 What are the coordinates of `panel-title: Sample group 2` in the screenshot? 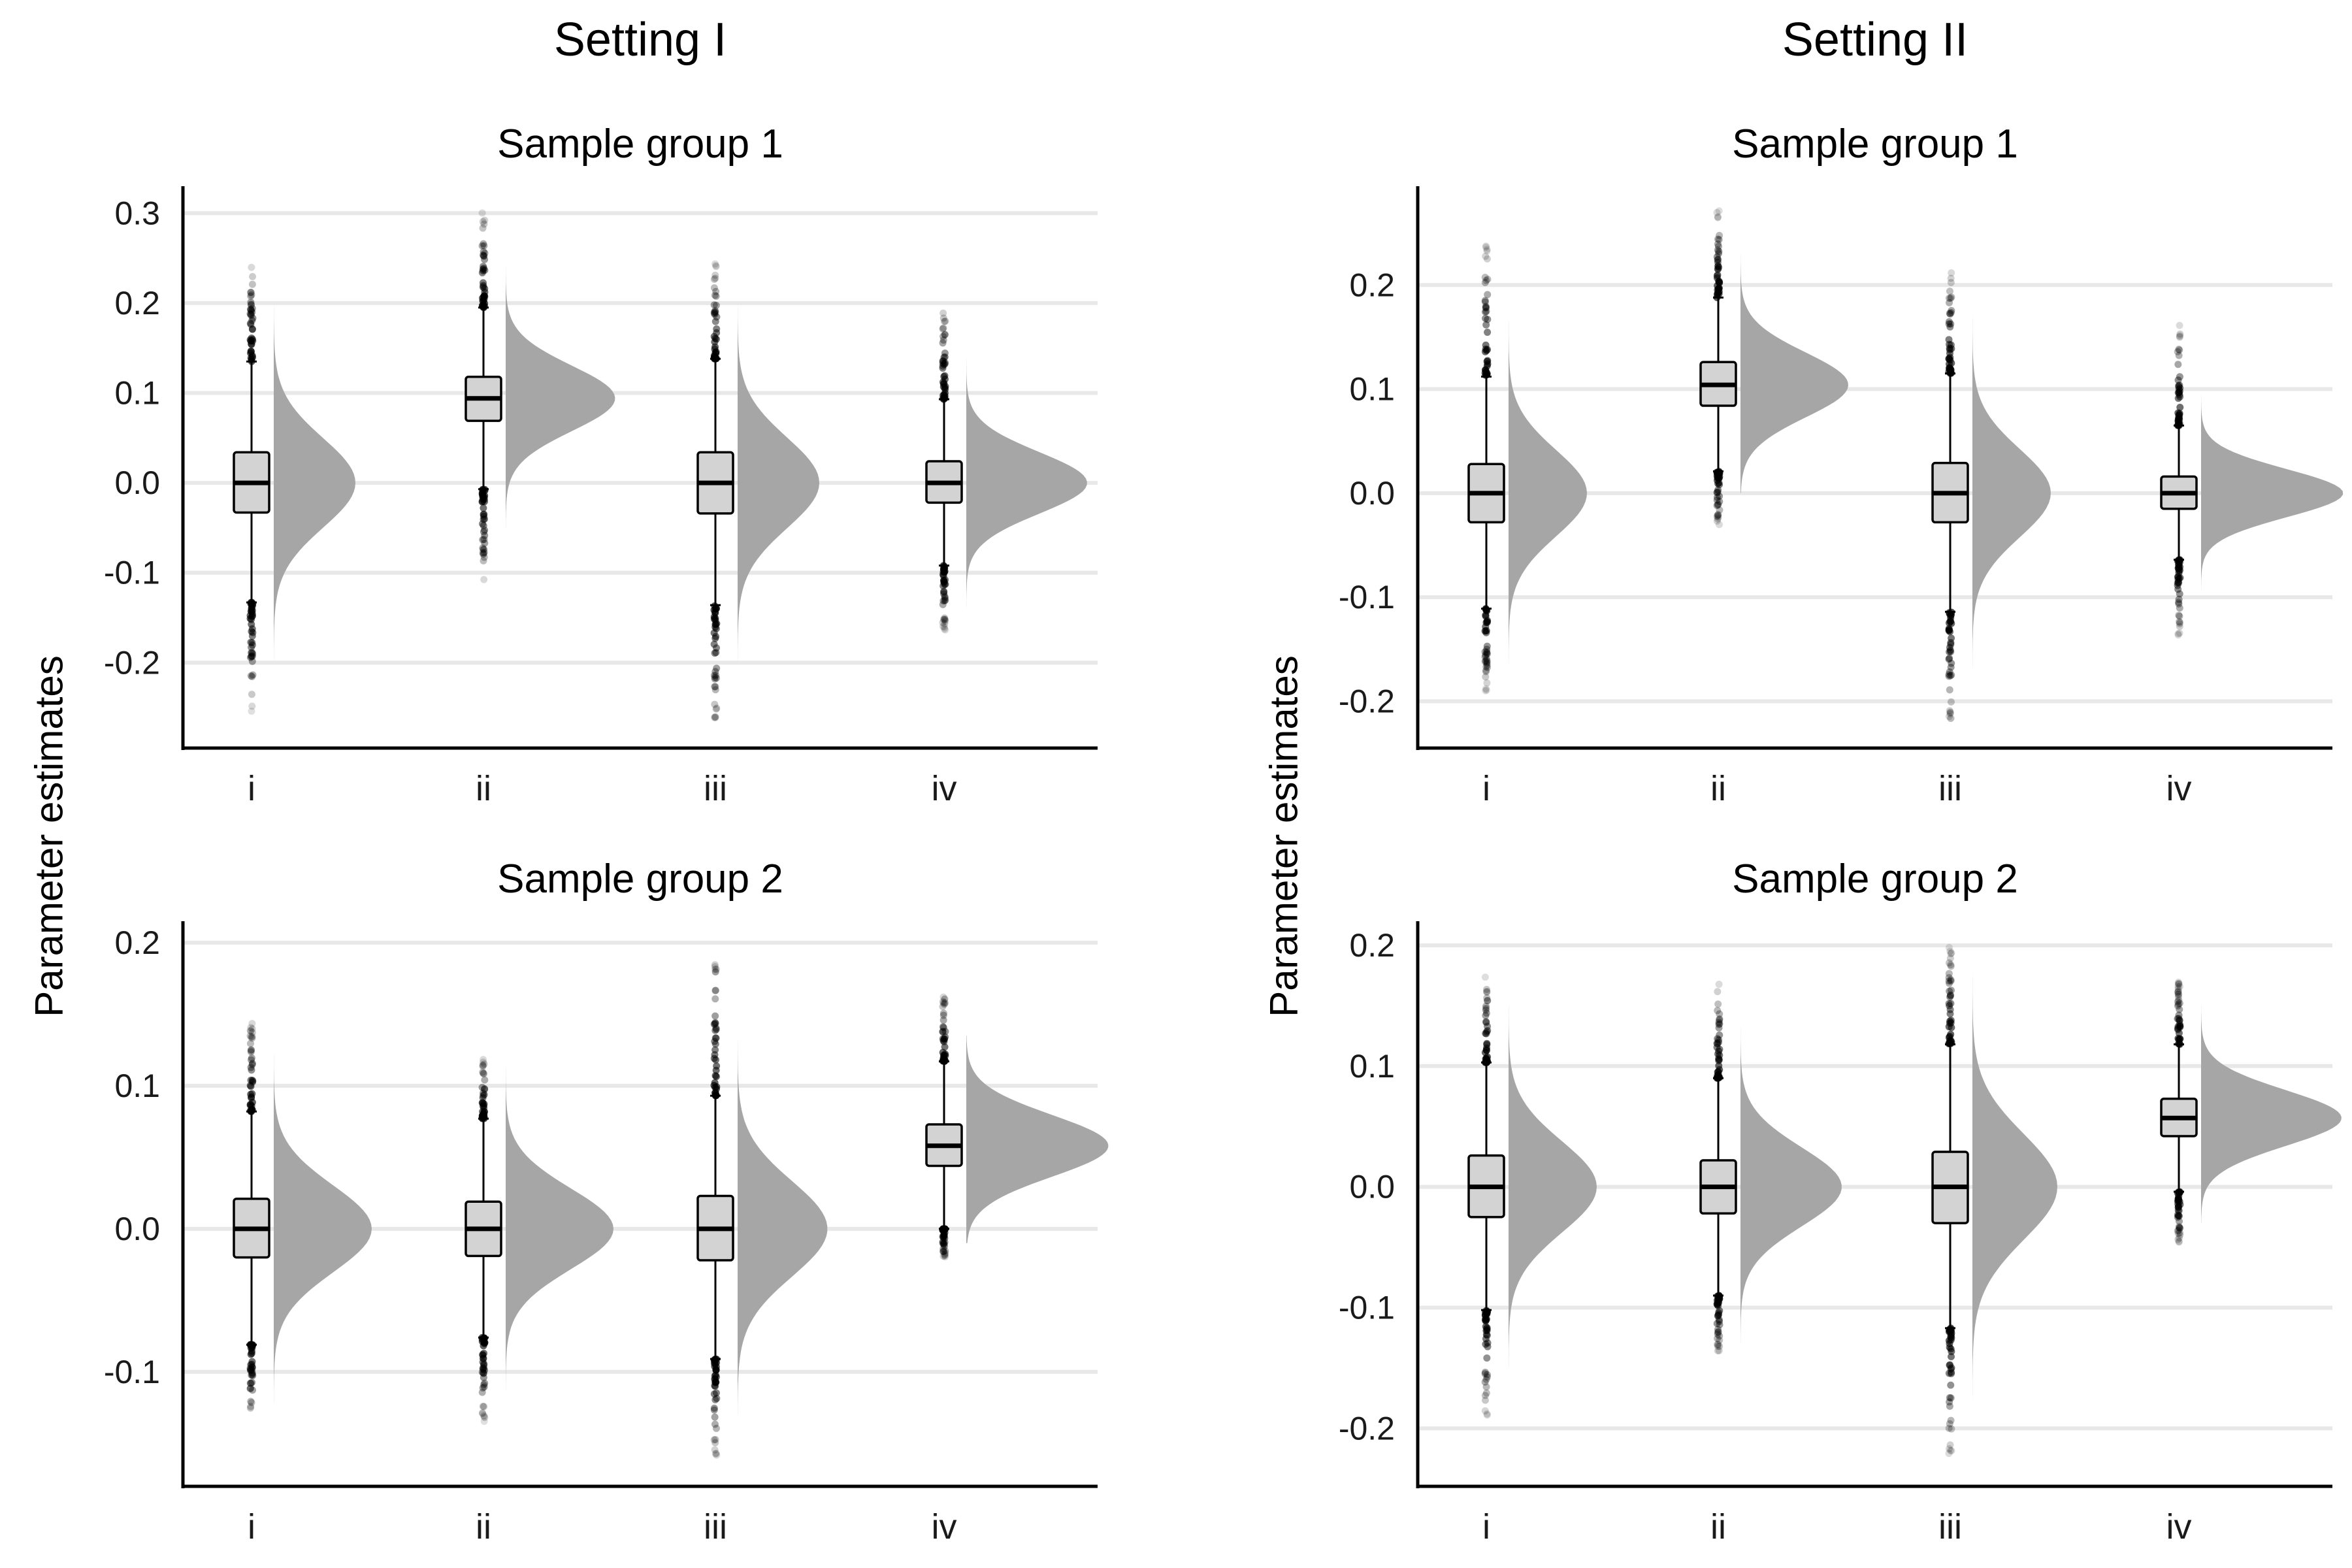 It's located at (1875, 879).